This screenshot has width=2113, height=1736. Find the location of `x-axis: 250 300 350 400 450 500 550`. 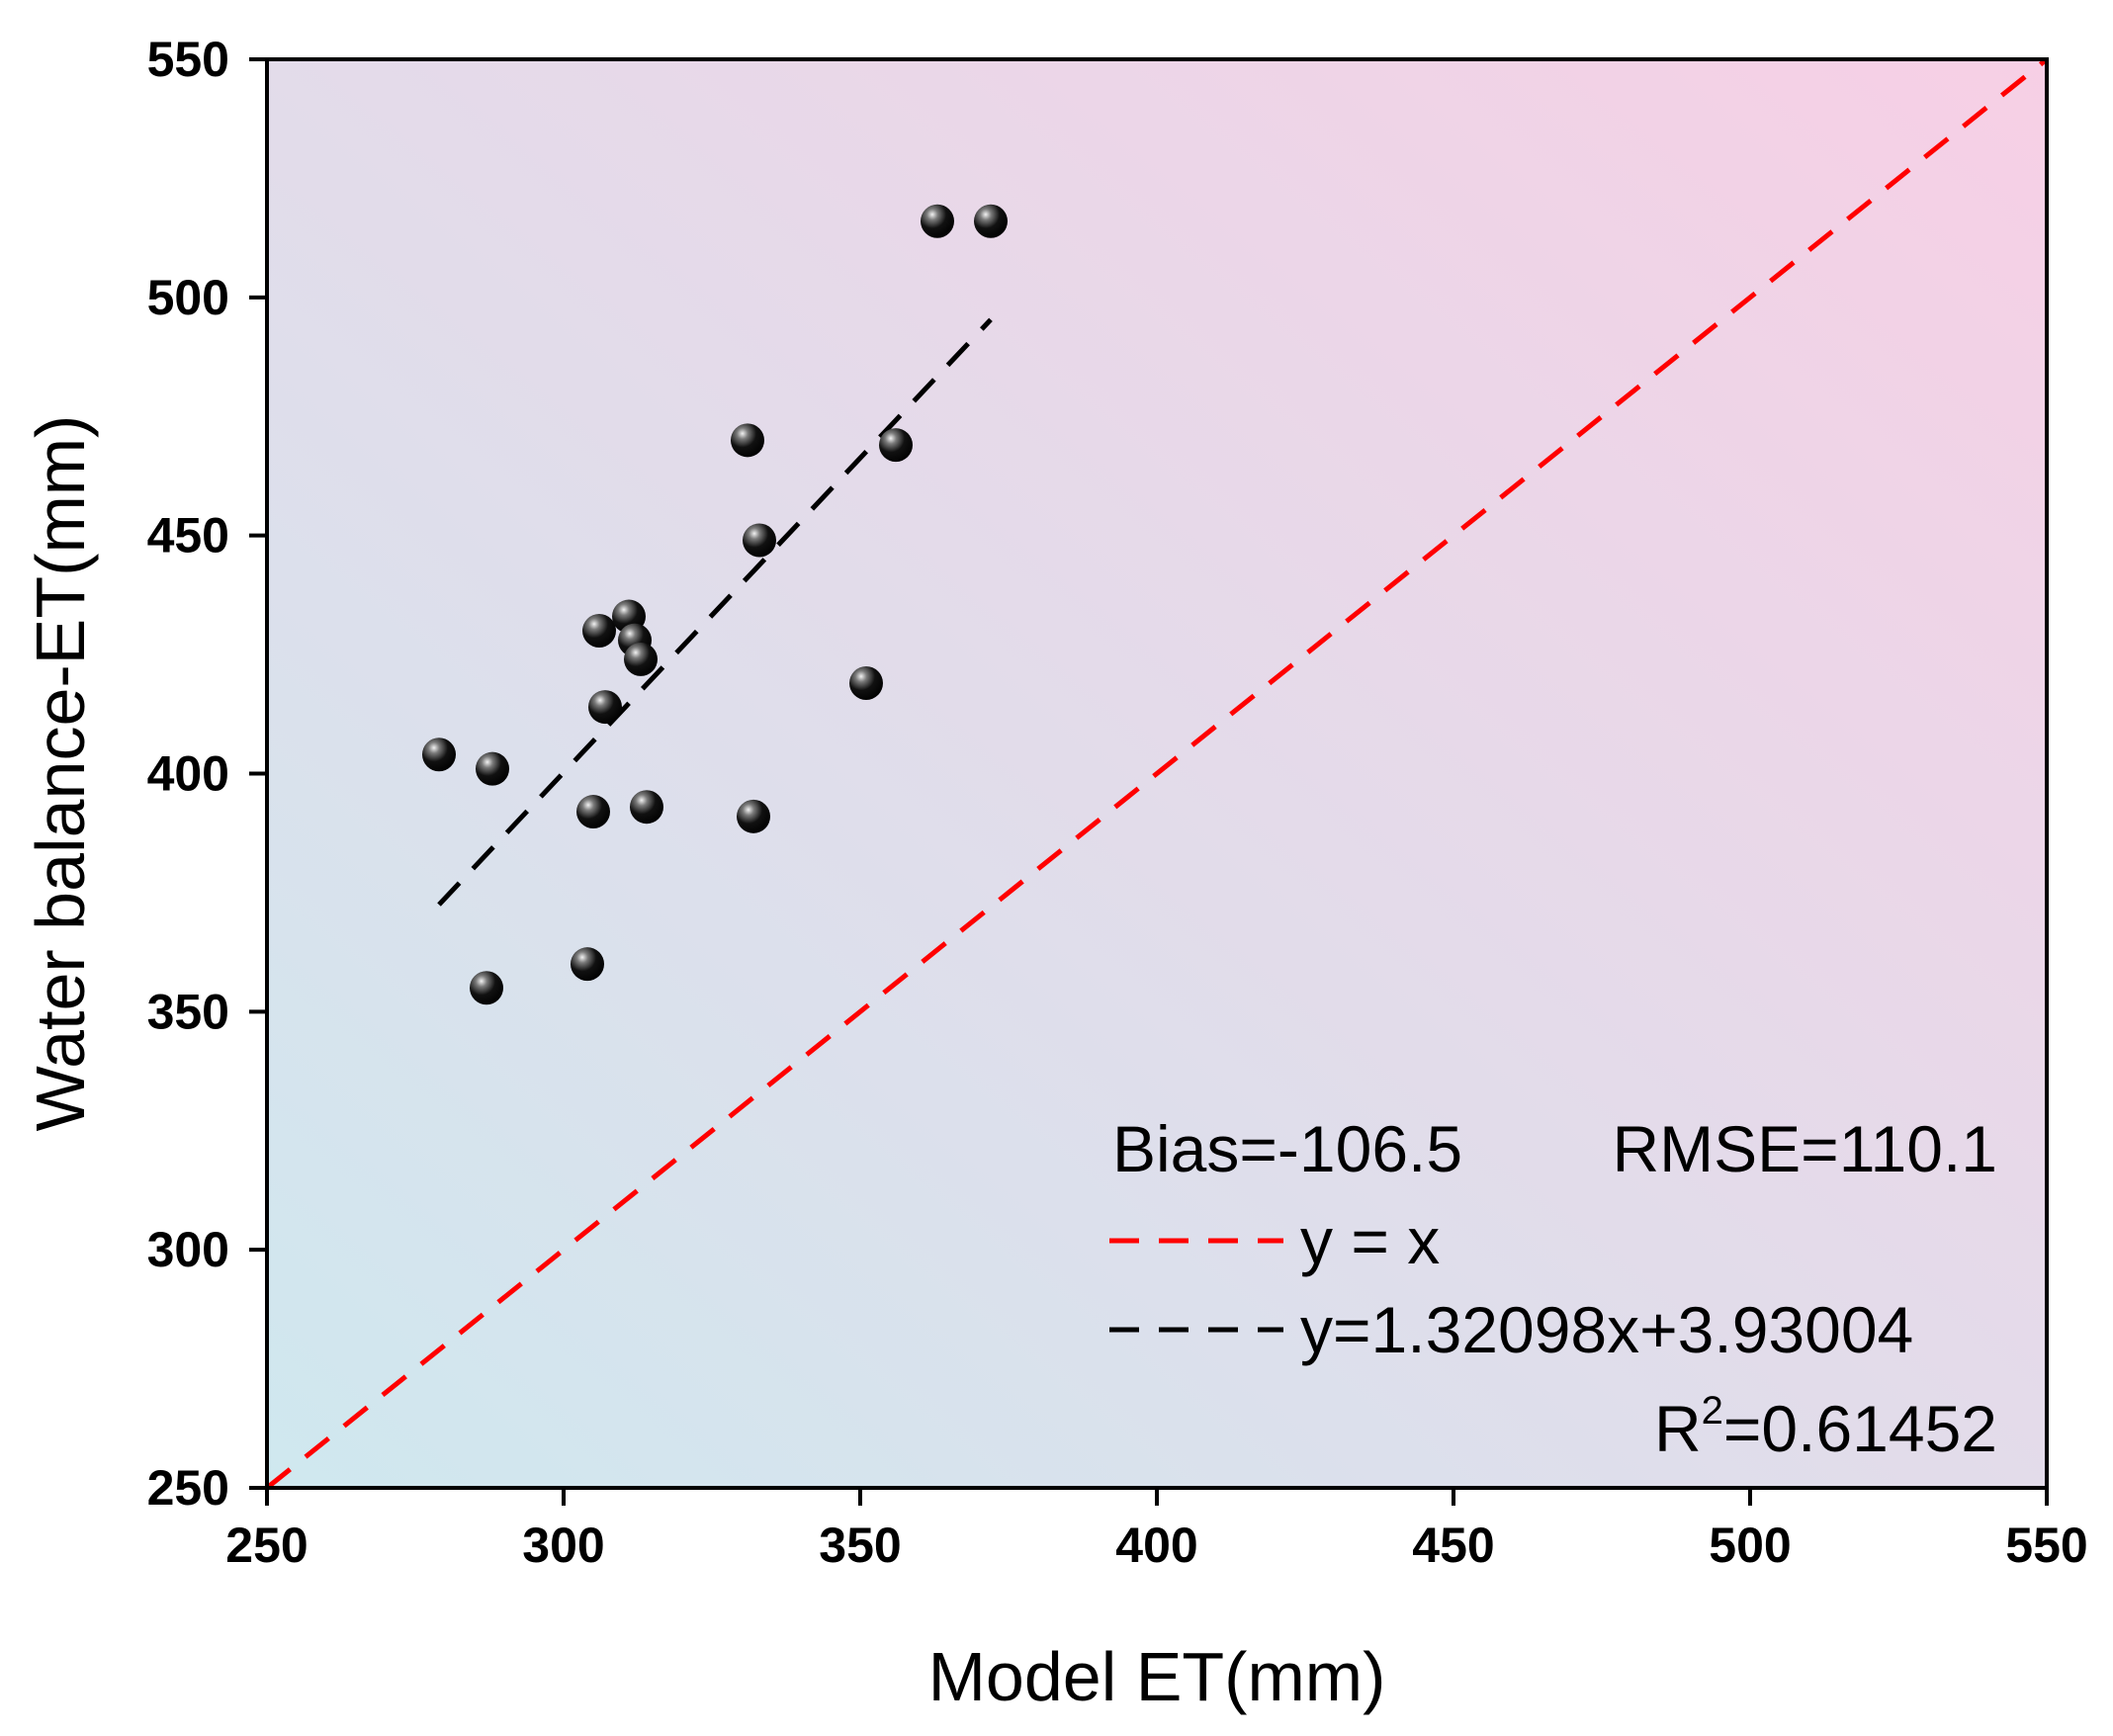

x-axis: 250 300 350 400 450 500 550 is located at coordinates (1156, 1530).